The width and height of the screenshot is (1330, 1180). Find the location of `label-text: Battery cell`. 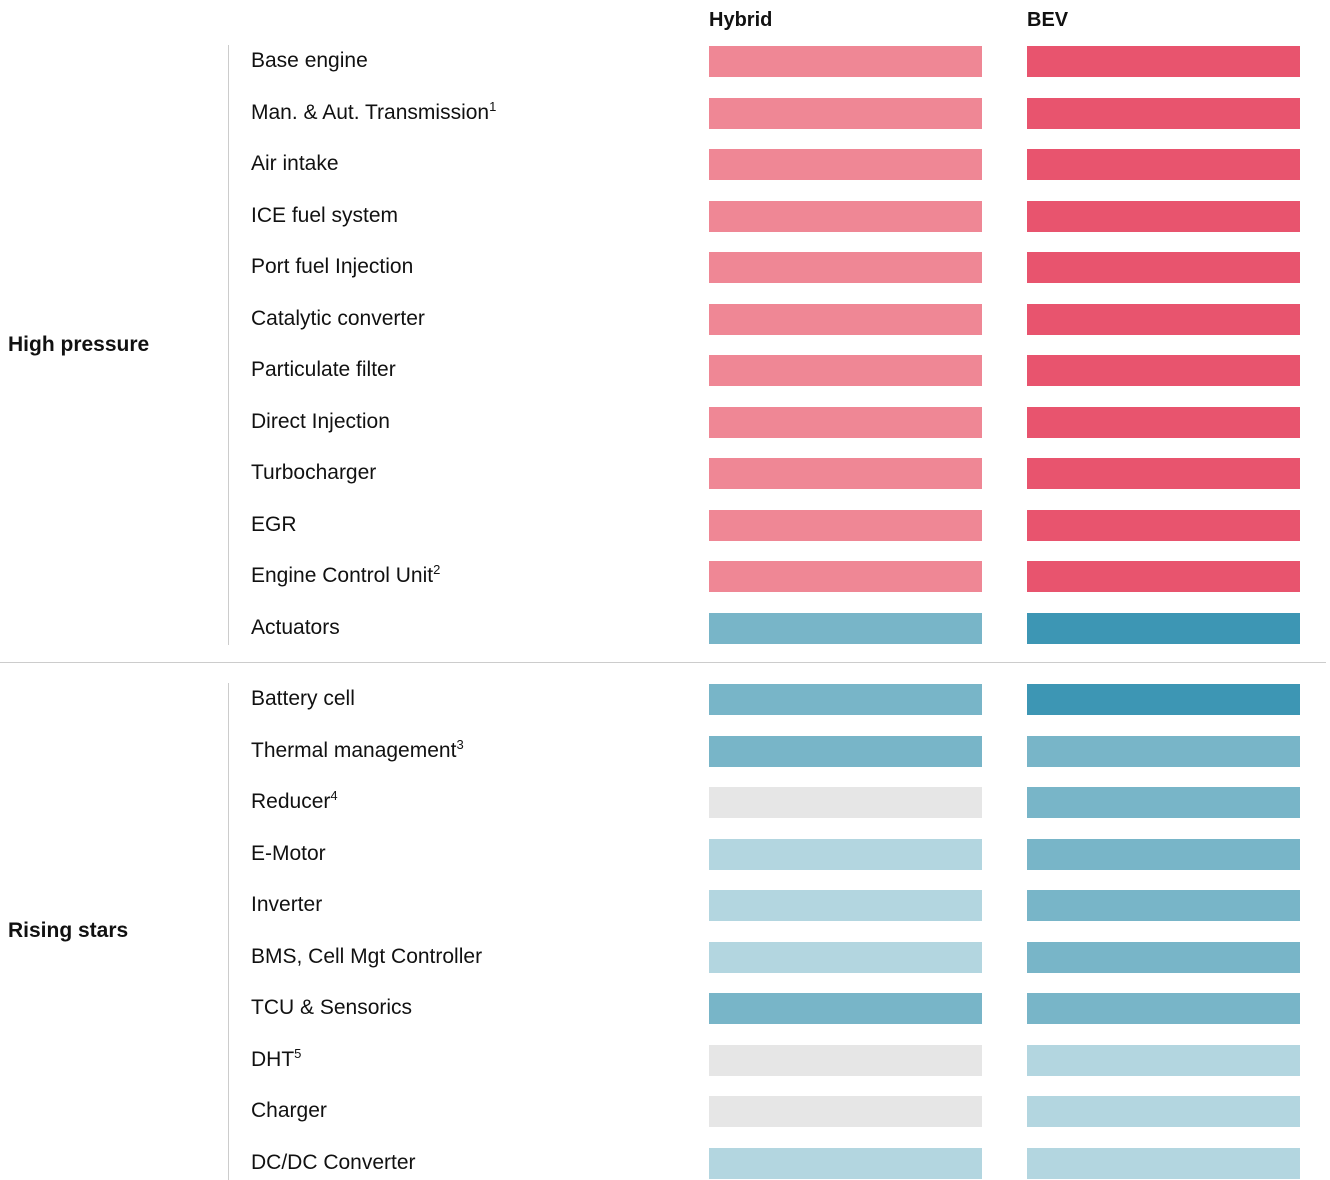

label-text: Battery cell is located at coordinates (303, 698).